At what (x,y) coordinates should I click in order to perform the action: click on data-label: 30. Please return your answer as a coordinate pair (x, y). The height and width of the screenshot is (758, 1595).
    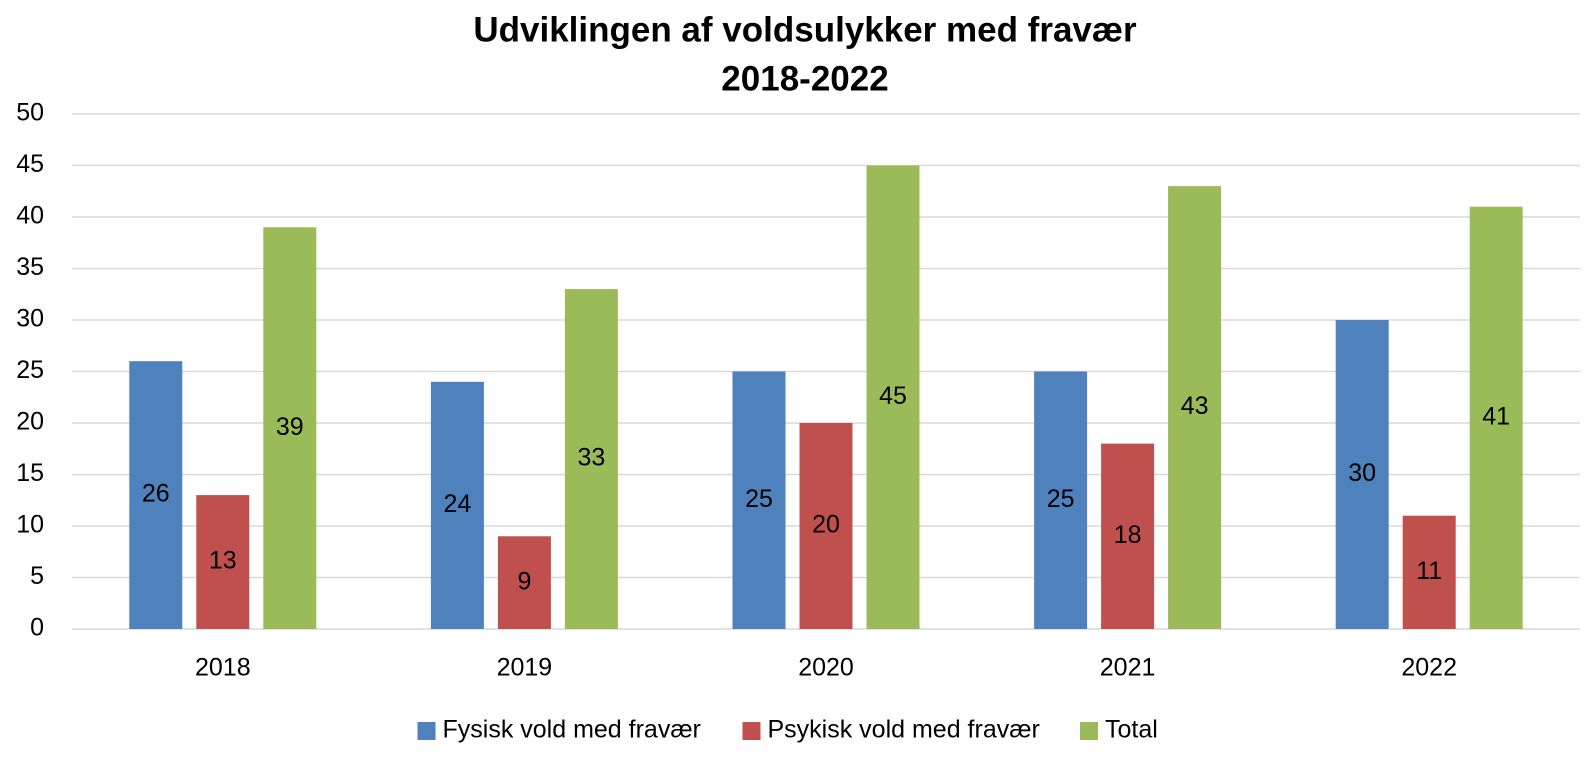
    Looking at the image, I should click on (1362, 473).